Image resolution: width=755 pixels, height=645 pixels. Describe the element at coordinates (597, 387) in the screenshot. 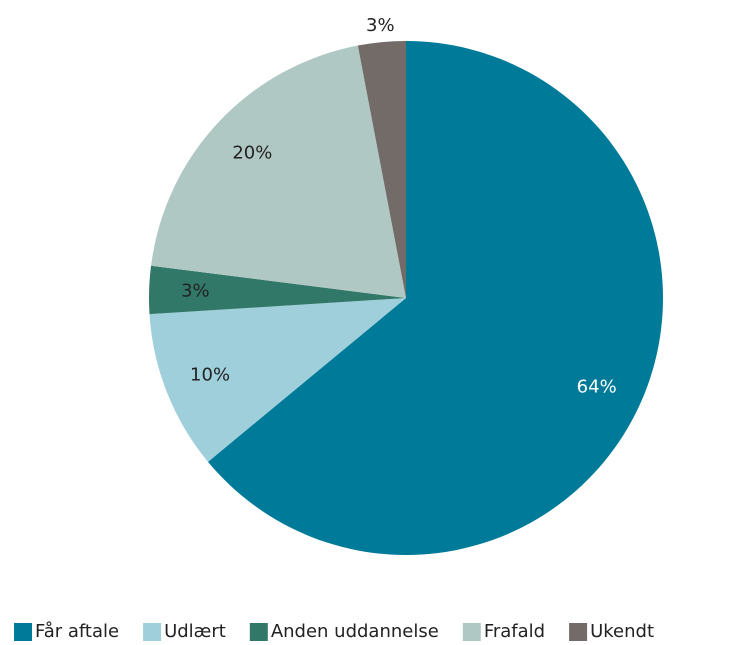

I see `data-label: 64%` at that location.